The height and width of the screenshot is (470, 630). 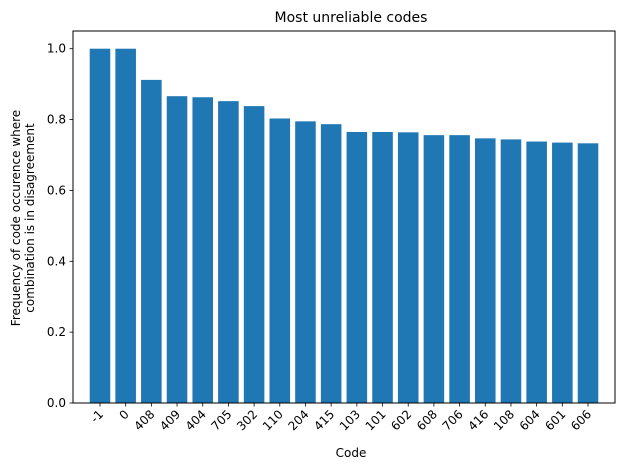 I want to click on y-tick-label: 1.0, so click(x=56, y=49).